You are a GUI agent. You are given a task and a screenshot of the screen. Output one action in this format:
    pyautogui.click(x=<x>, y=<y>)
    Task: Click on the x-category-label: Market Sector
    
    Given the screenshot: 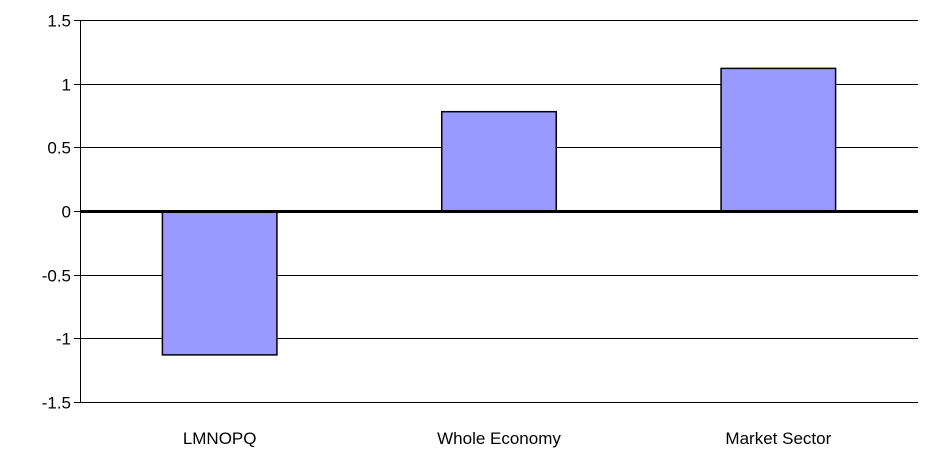 What is the action you would take?
    pyautogui.click(x=778, y=438)
    